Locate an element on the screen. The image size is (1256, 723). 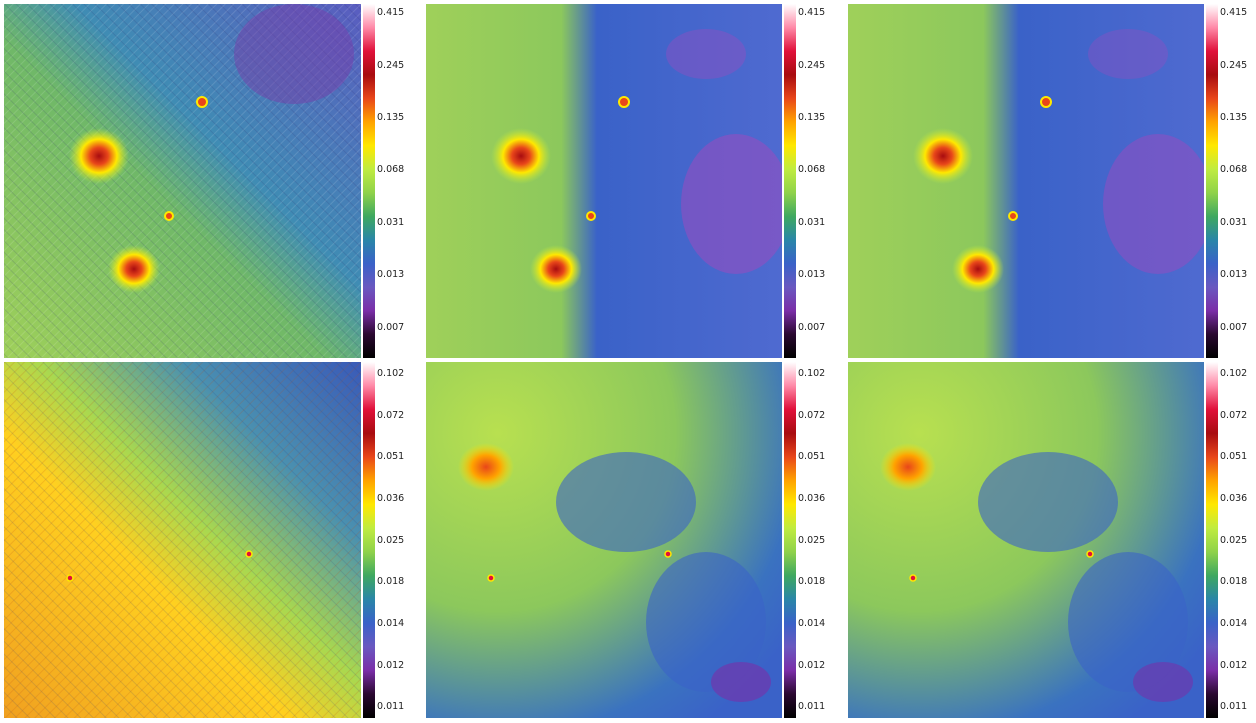
sky-map-r1-p1 is located at coordinates (182, 181).